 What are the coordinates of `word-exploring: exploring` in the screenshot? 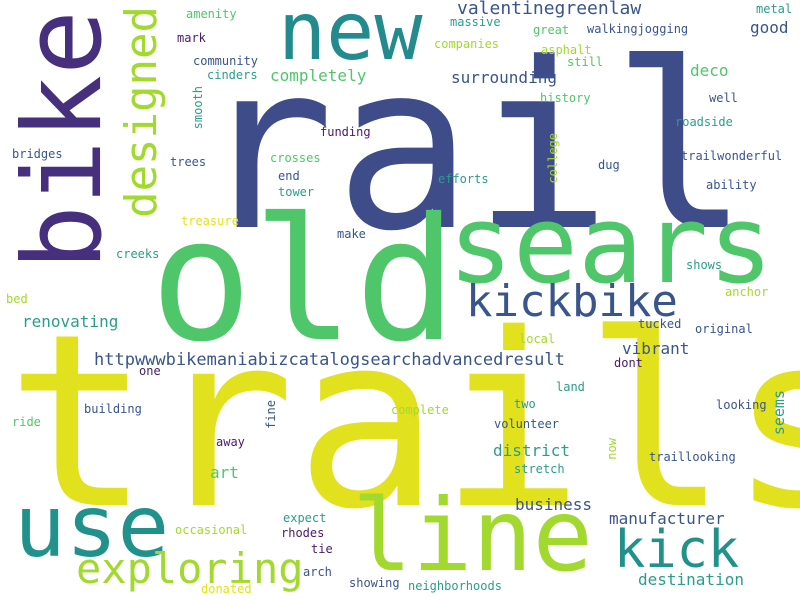 It's located at (190, 568).